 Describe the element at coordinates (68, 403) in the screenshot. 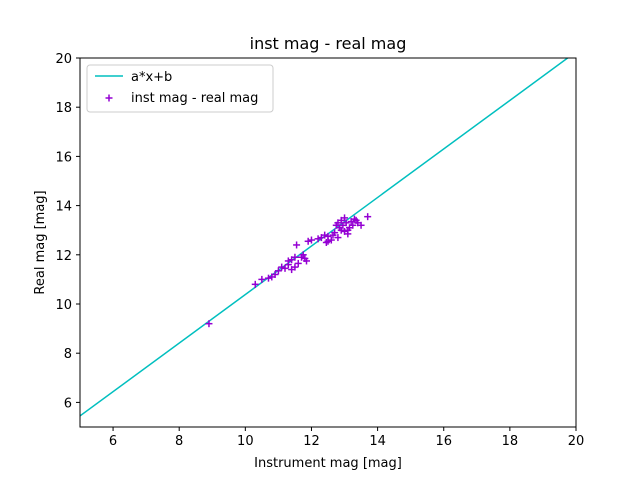

I see `y-tick-label: 6` at that location.